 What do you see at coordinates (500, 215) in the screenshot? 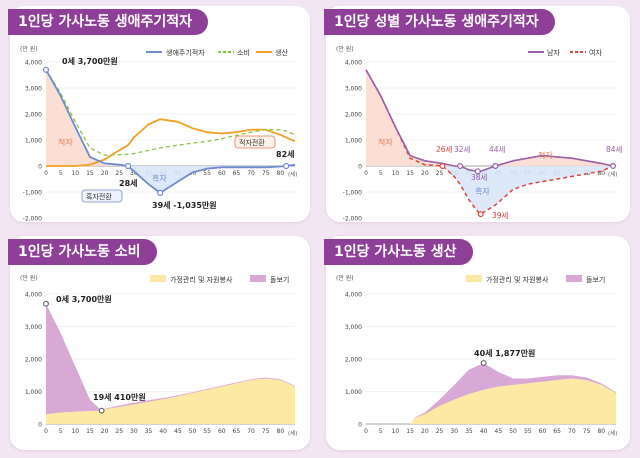
I see `annotation-39: 39세` at bounding box center [500, 215].